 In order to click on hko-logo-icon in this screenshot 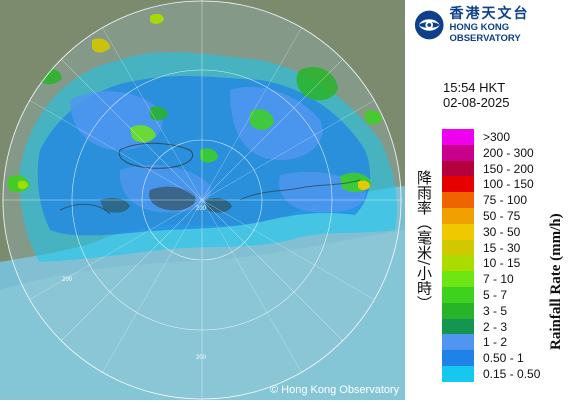, I will do `click(429, 25)`.